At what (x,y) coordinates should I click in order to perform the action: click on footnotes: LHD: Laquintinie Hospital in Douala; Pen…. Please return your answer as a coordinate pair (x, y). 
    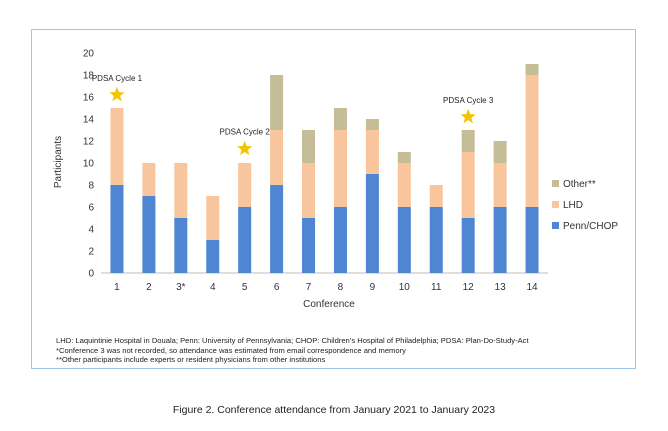
    Looking at the image, I should click on (343, 350).